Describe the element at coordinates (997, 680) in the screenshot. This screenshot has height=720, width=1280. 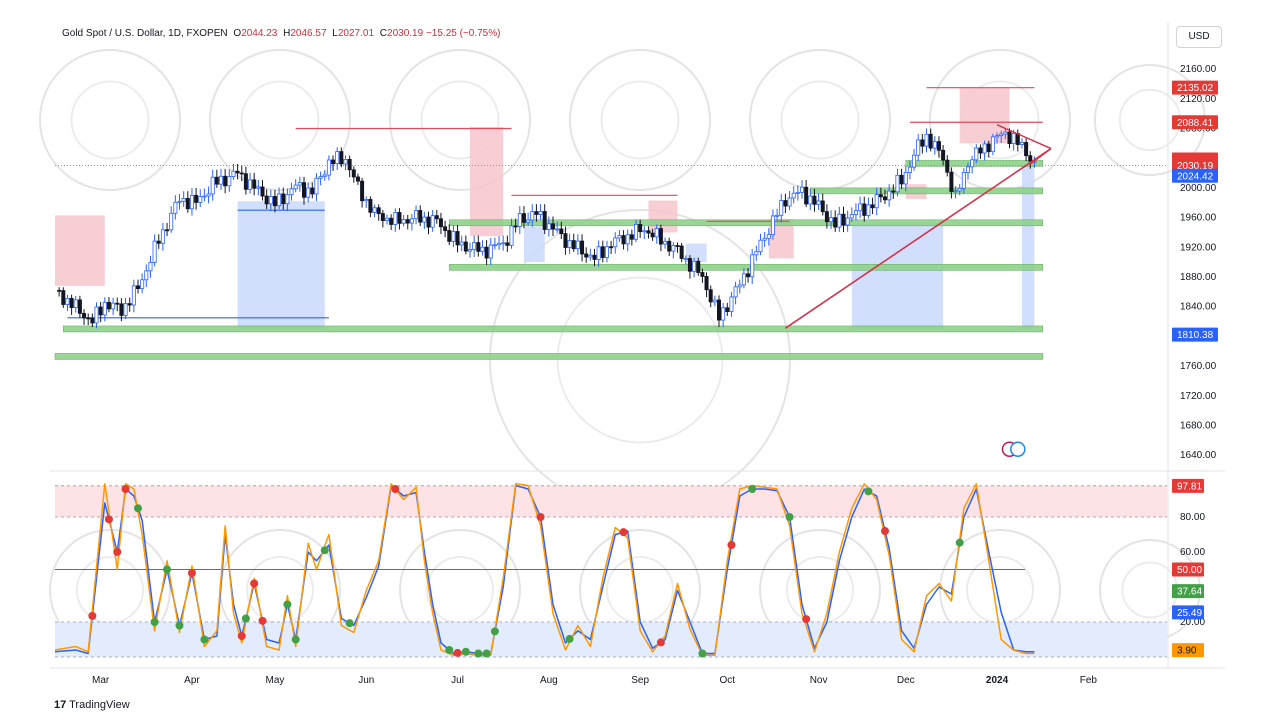
I see `time-tick-label: 2024` at that location.